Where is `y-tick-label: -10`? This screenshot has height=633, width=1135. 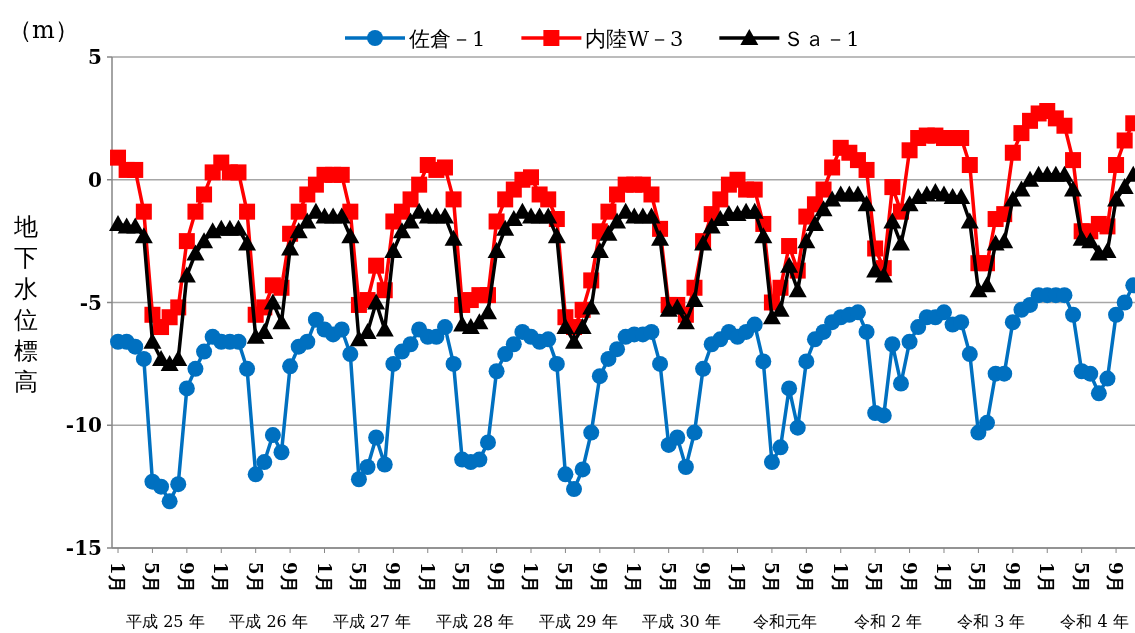
y-tick-label: -10 is located at coordinates (83, 425).